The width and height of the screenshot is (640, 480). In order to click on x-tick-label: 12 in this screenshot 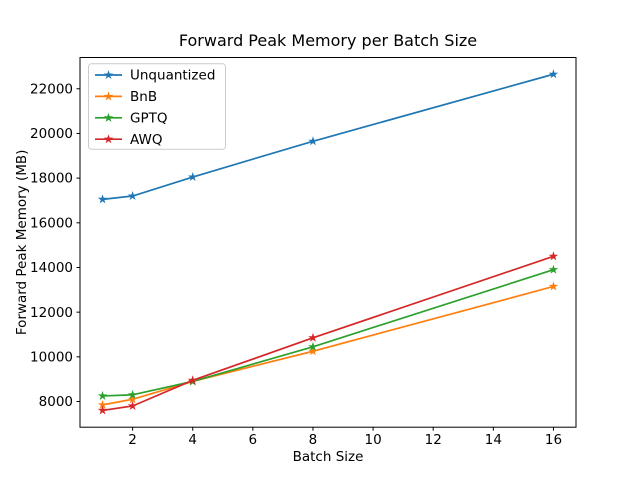, I will do `click(433, 440)`.